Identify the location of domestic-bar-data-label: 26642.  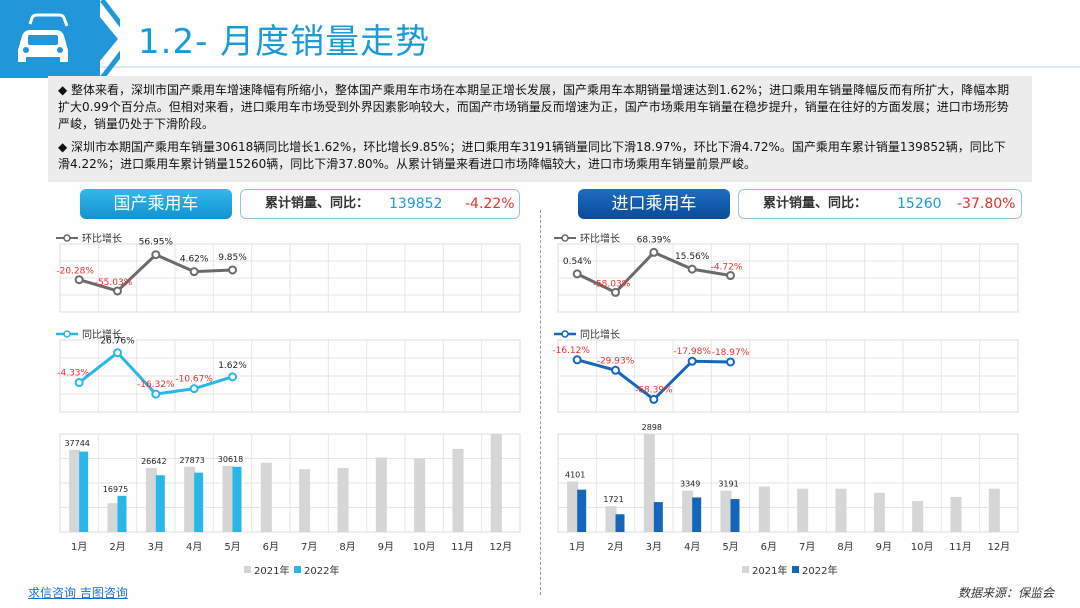
(153, 461).